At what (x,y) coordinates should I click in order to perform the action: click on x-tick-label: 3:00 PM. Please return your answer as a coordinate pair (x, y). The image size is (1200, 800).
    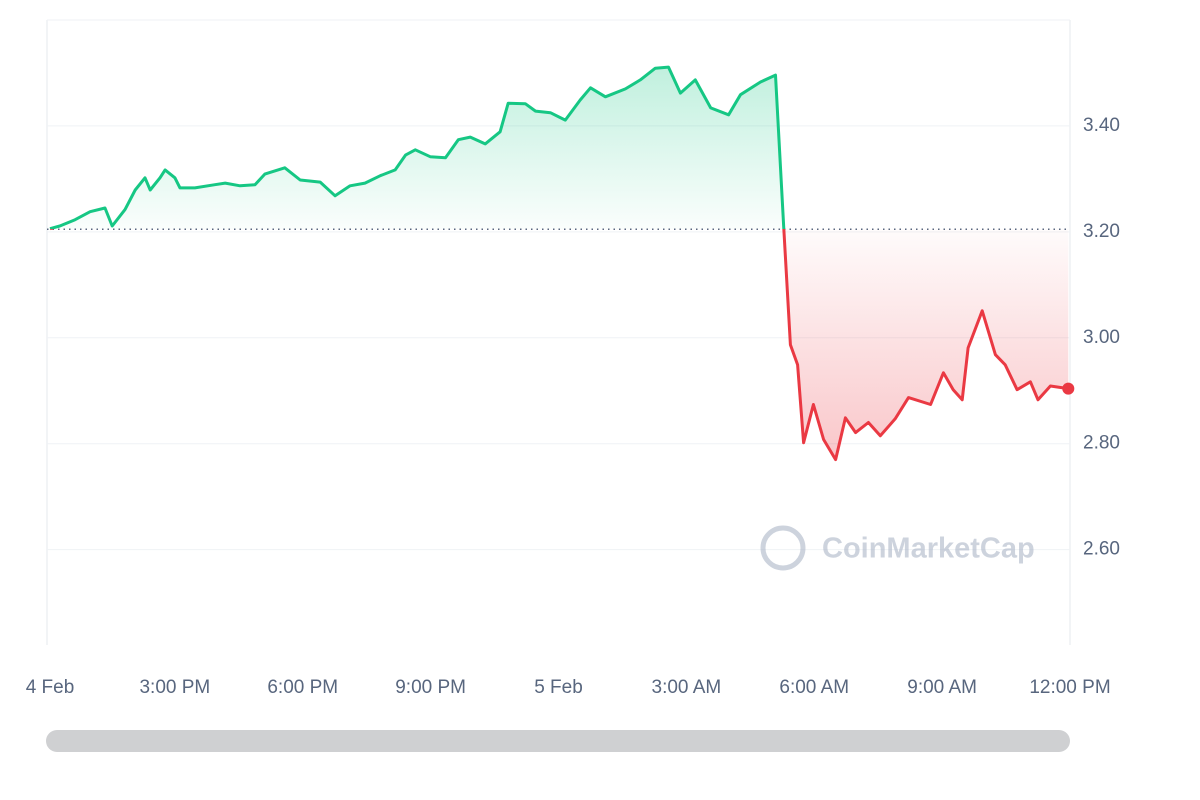
    Looking at the image, I should click on (174, 687).